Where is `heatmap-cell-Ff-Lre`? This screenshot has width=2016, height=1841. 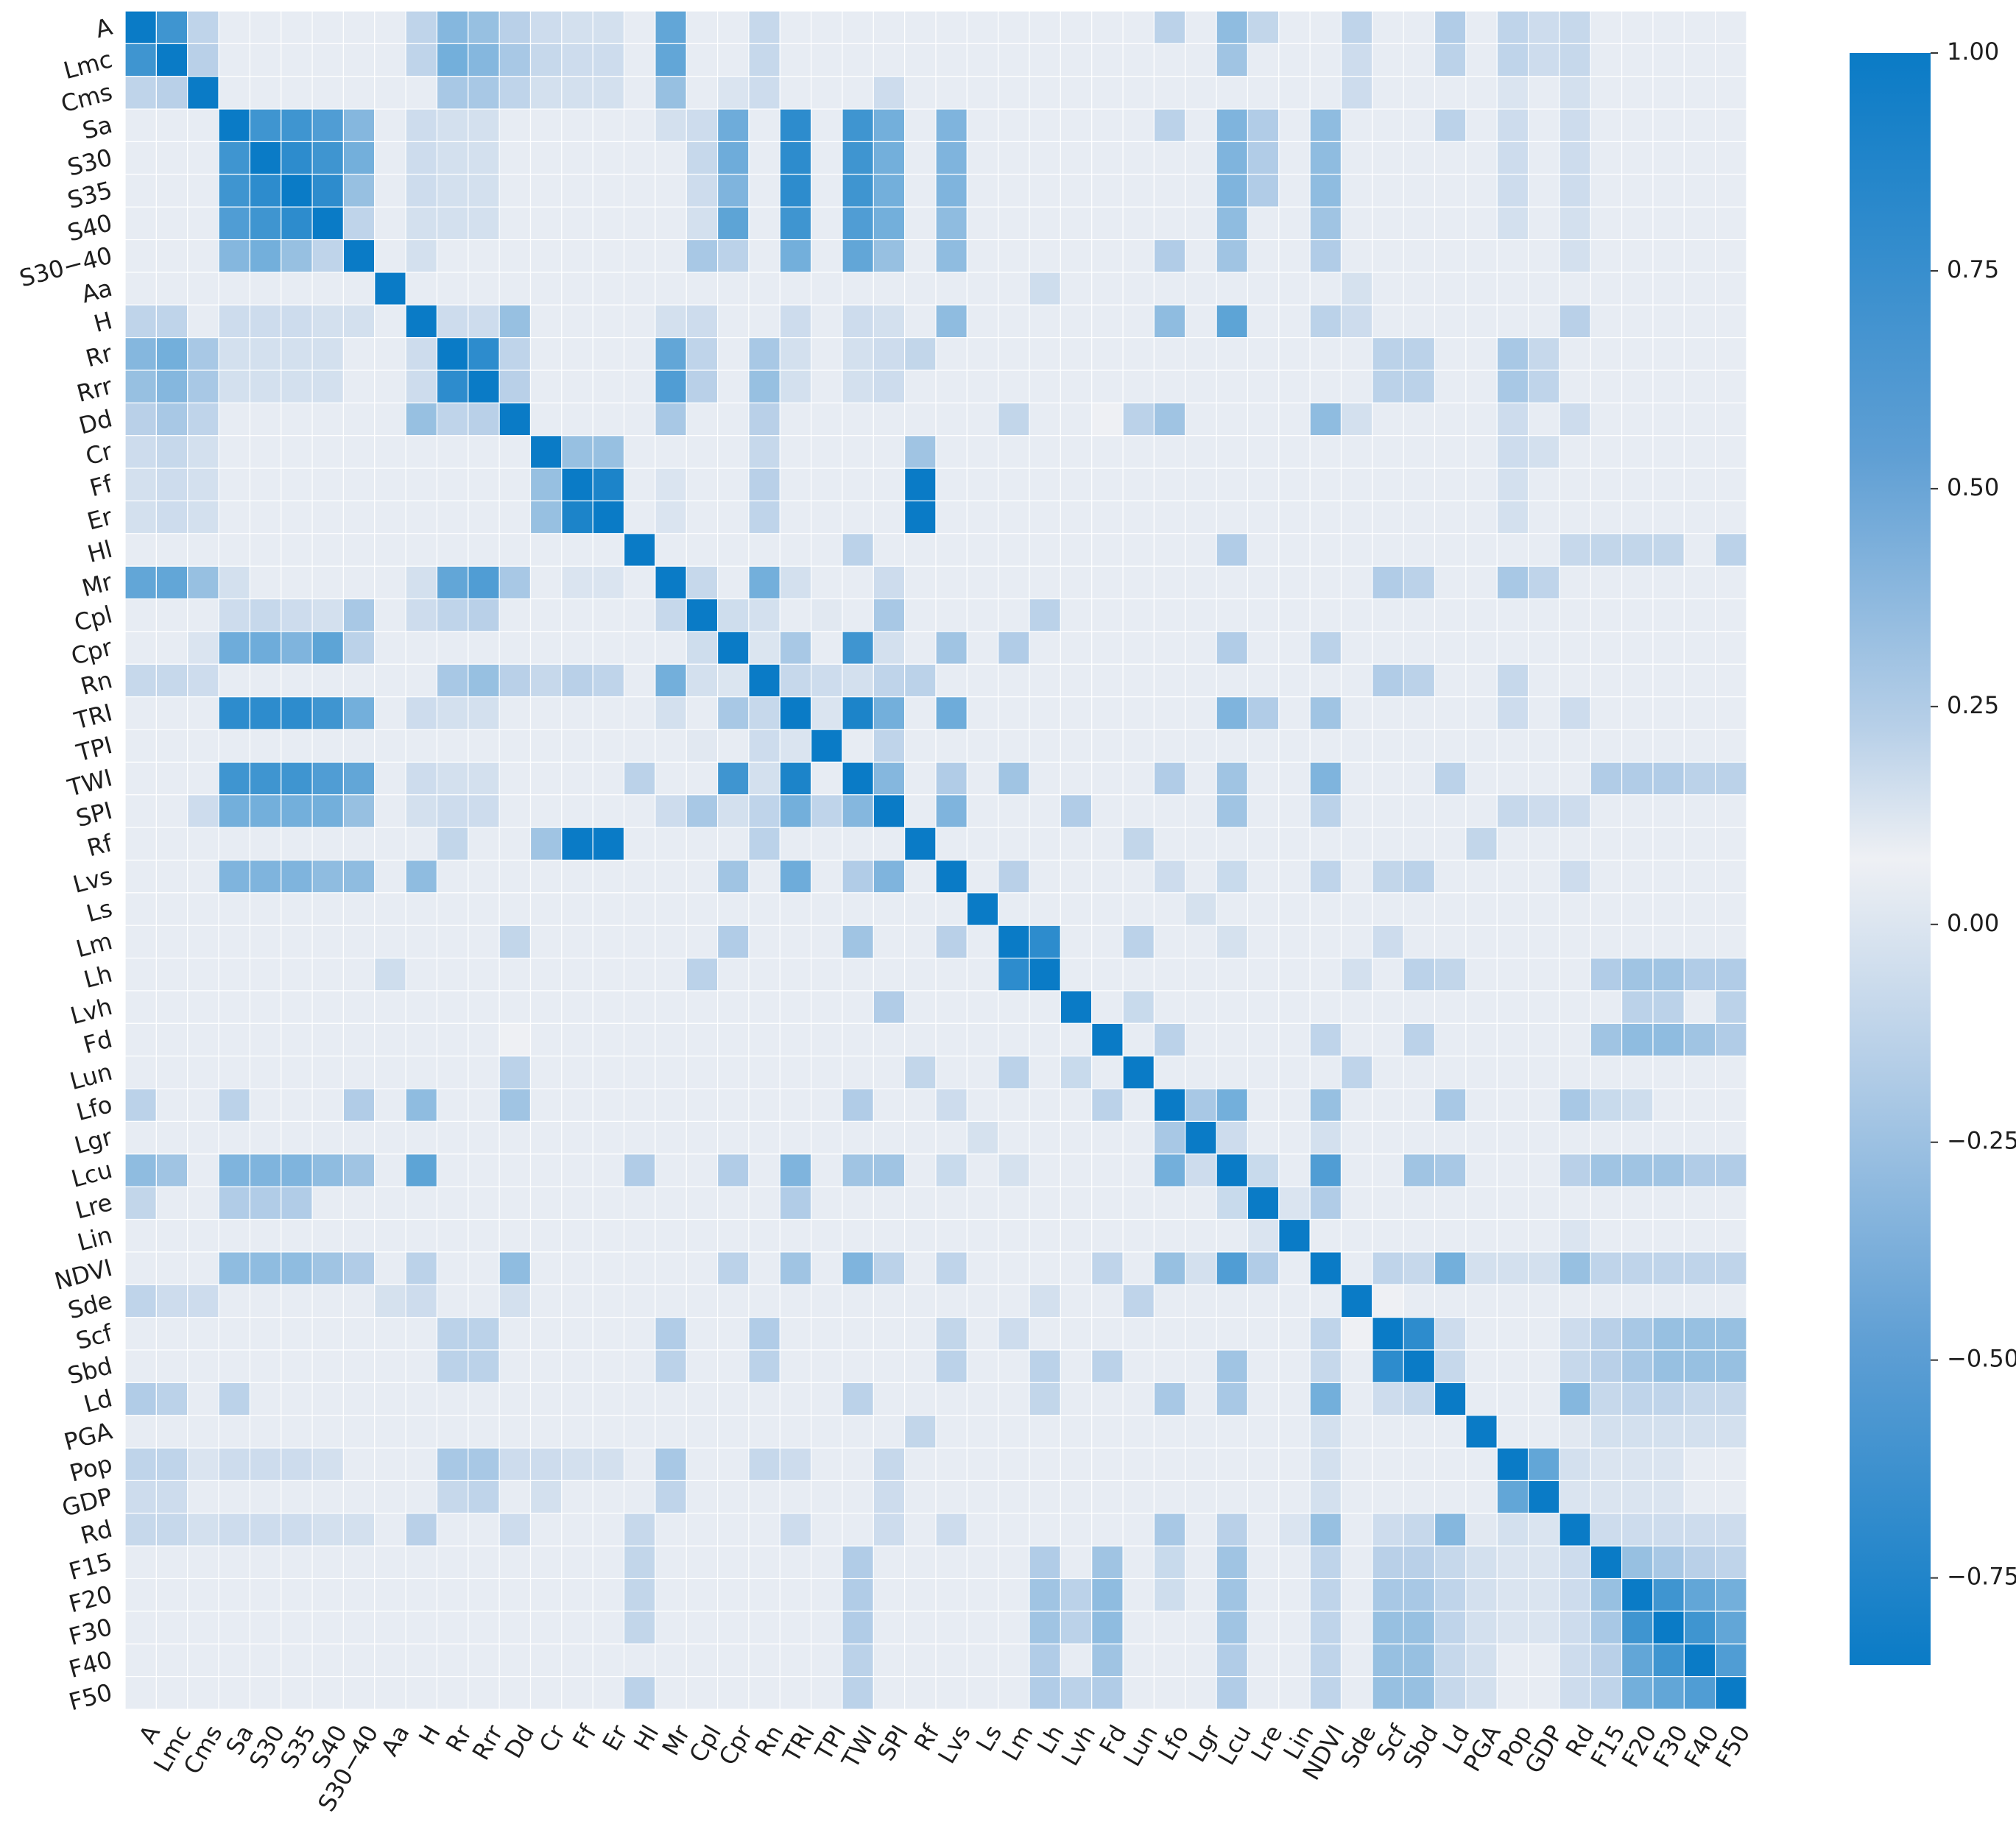
heatmap-cell-Ff-Lre is located at coordinates (1263, 484).